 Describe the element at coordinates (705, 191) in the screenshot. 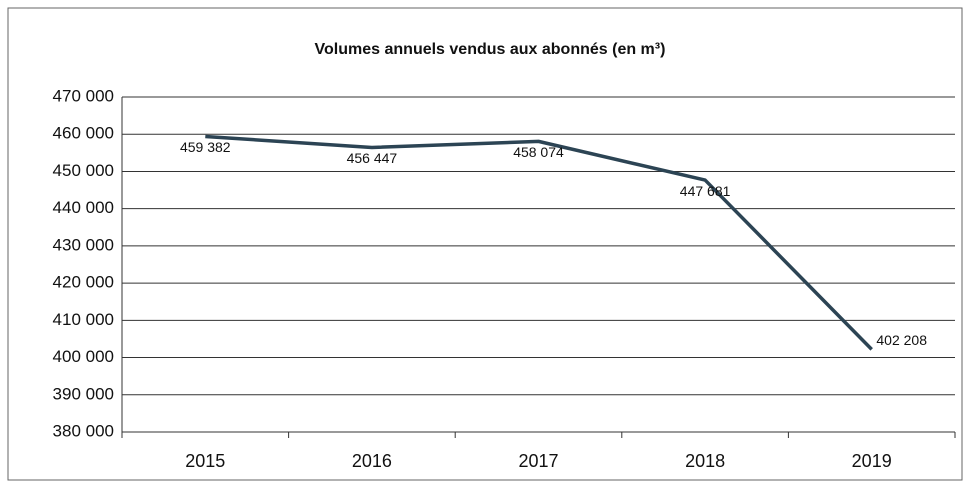

I see `data-label: 447 681` at that location.